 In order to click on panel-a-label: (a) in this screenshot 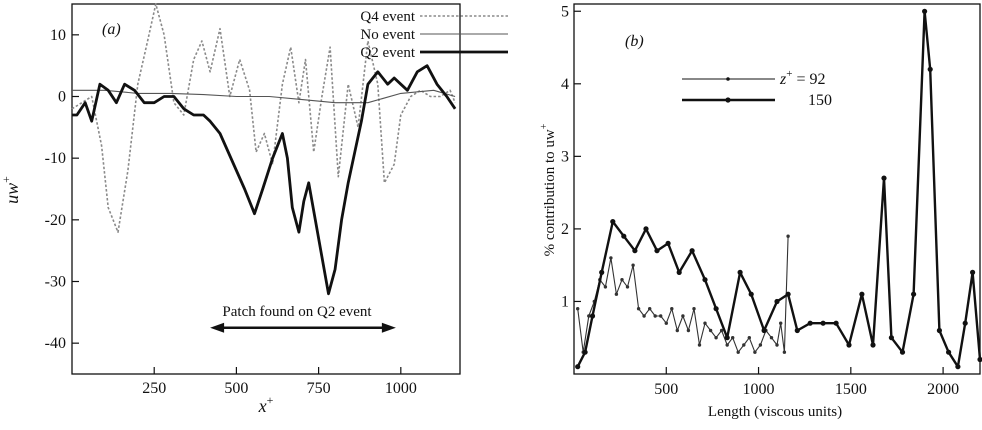, I will do `click(111, 29)`.